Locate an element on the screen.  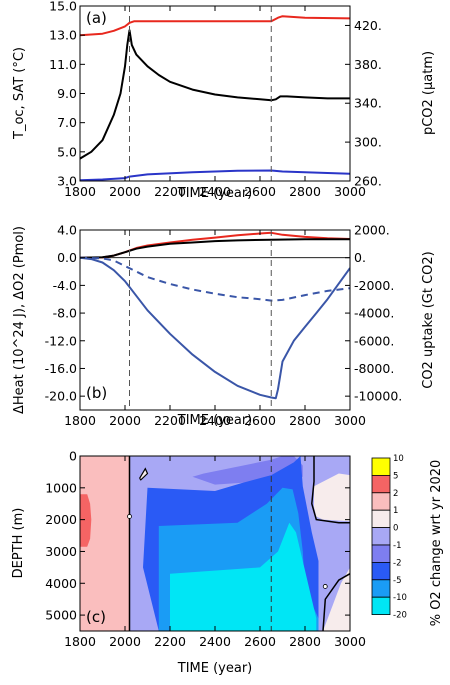
panel-c-ytick-label: 4000 is located at coordinates (61, 583).